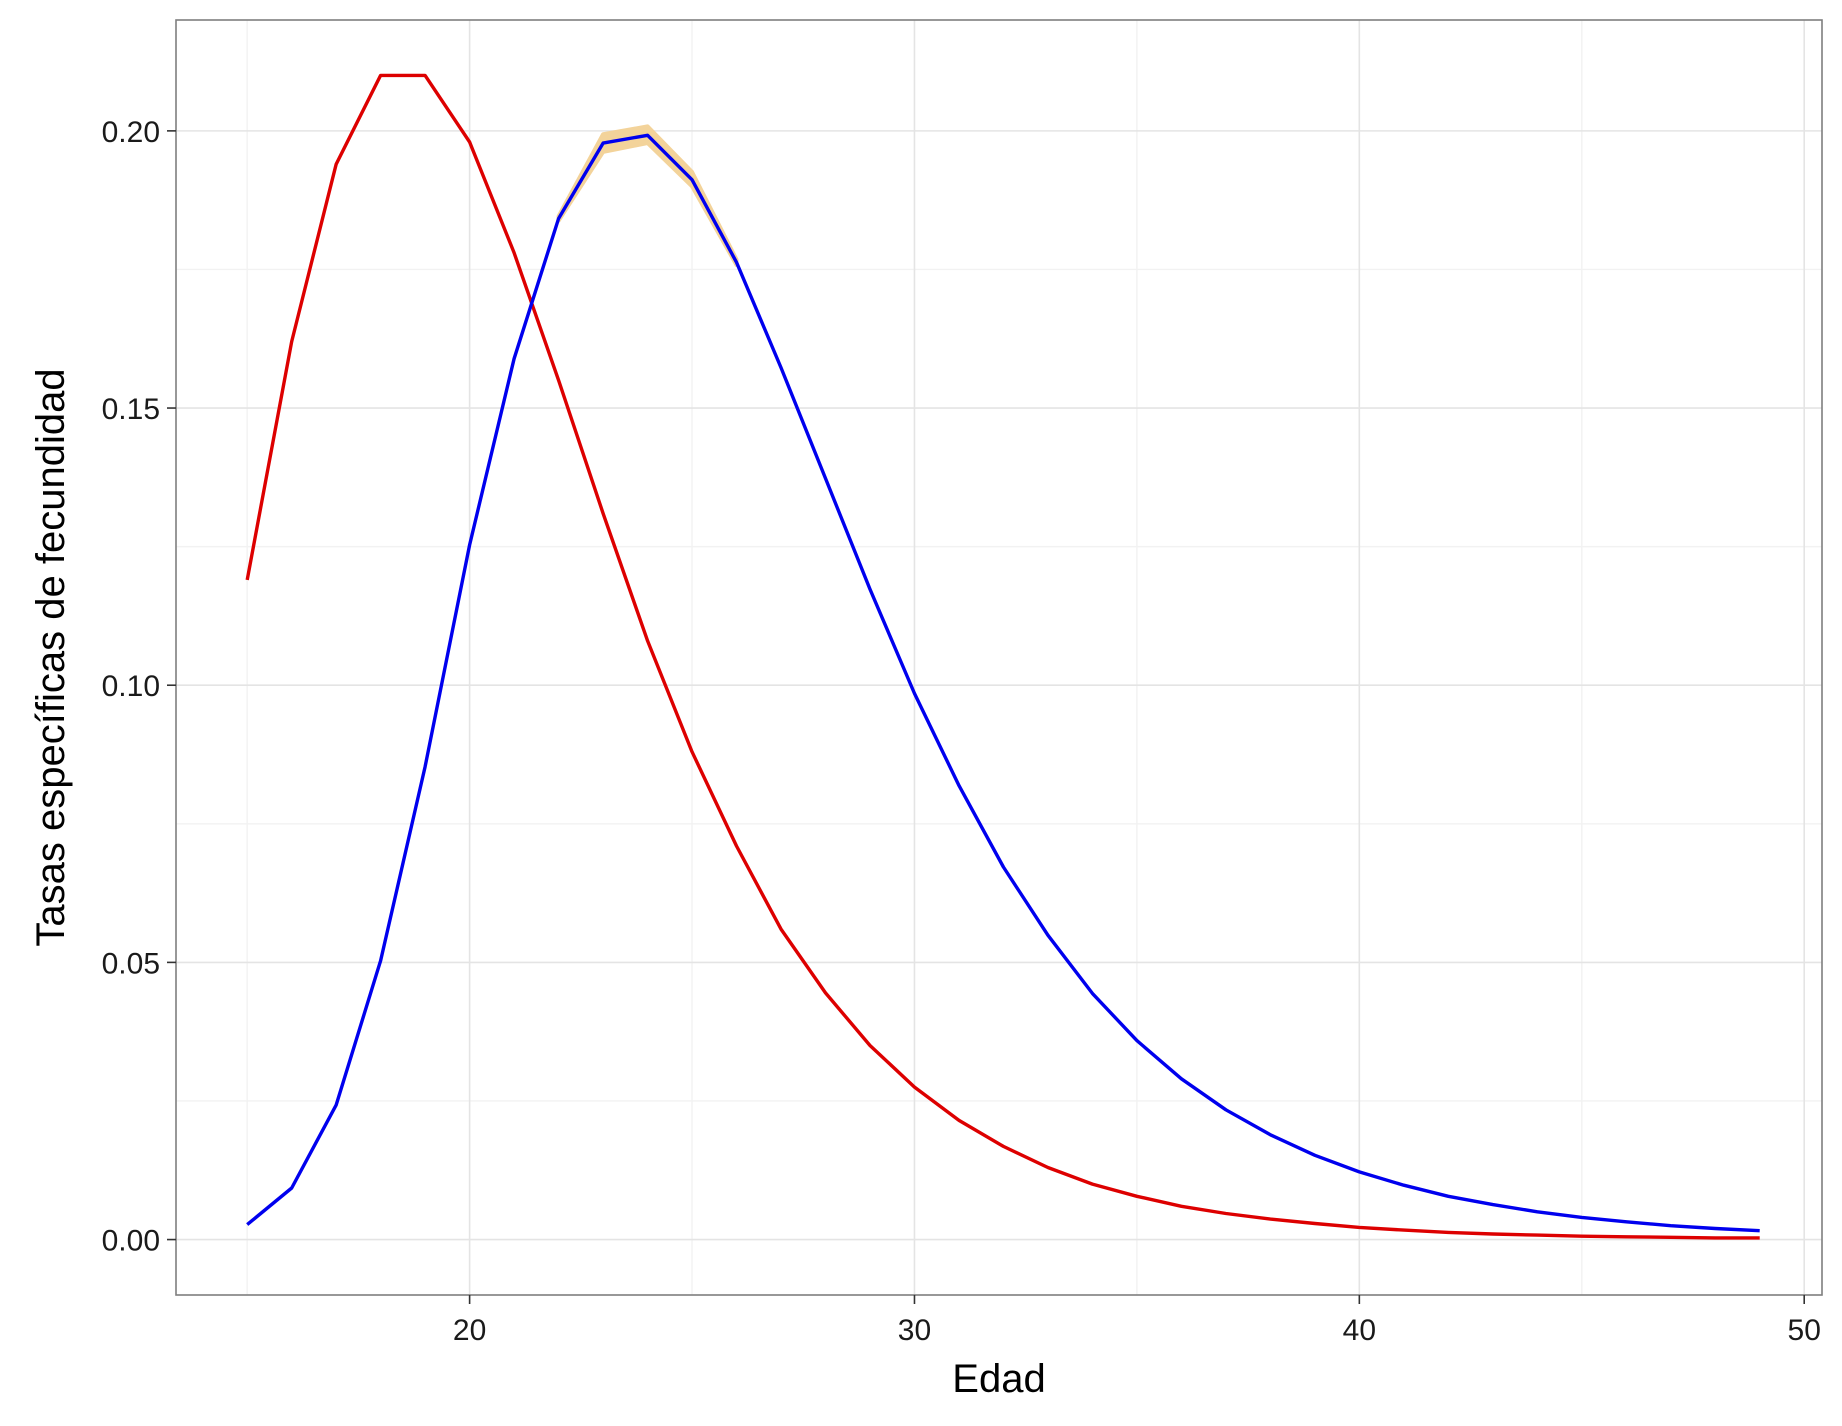 The image size is (1842, 1426). Describe the element at coordinates (131, 963) in the screenshot. I see `y-tick-label: 0.05` at that location.